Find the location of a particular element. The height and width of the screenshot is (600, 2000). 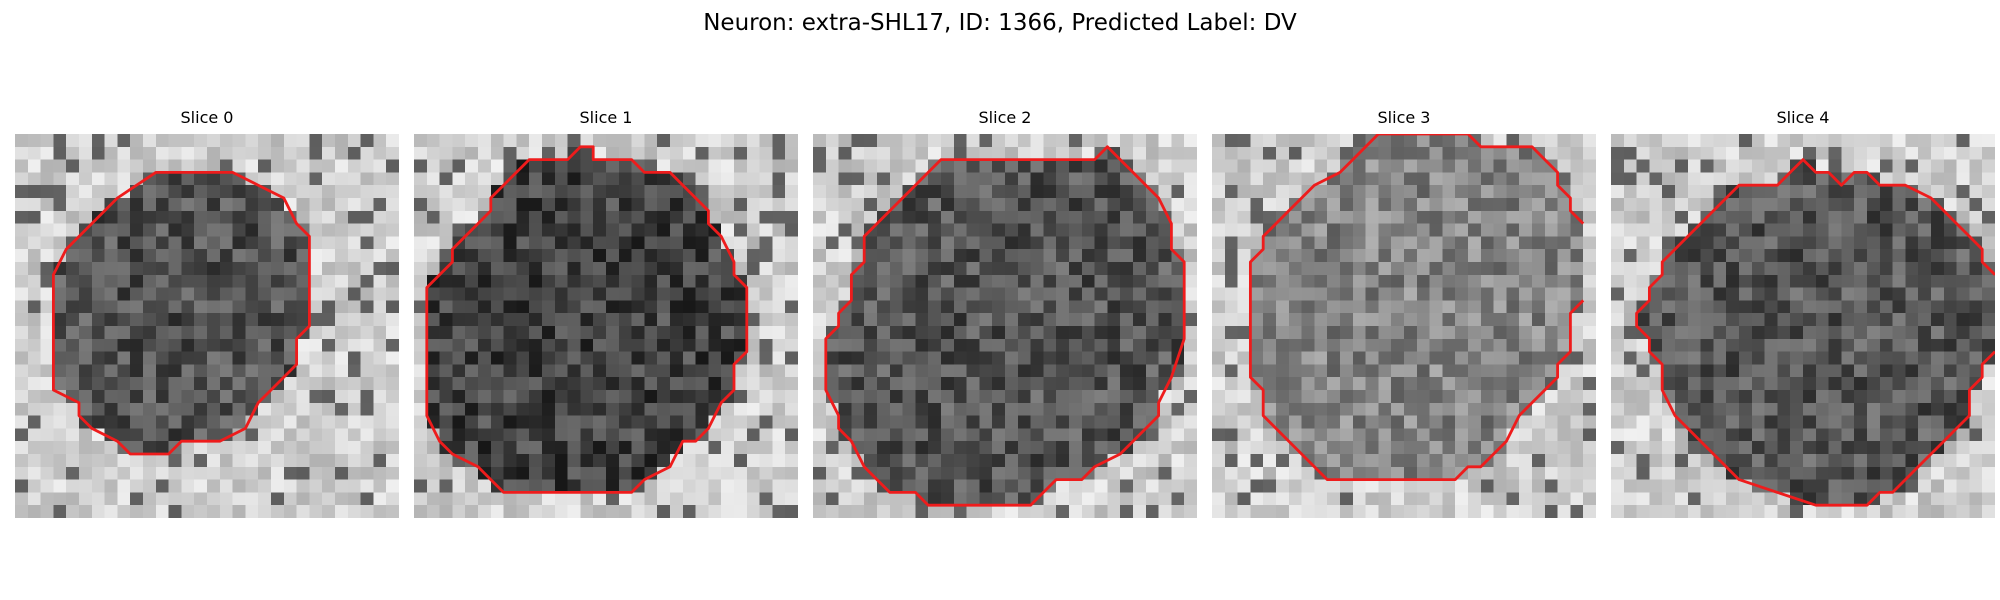

slice-panel-3: Slice 3 is located at coordinates (1404, 313).